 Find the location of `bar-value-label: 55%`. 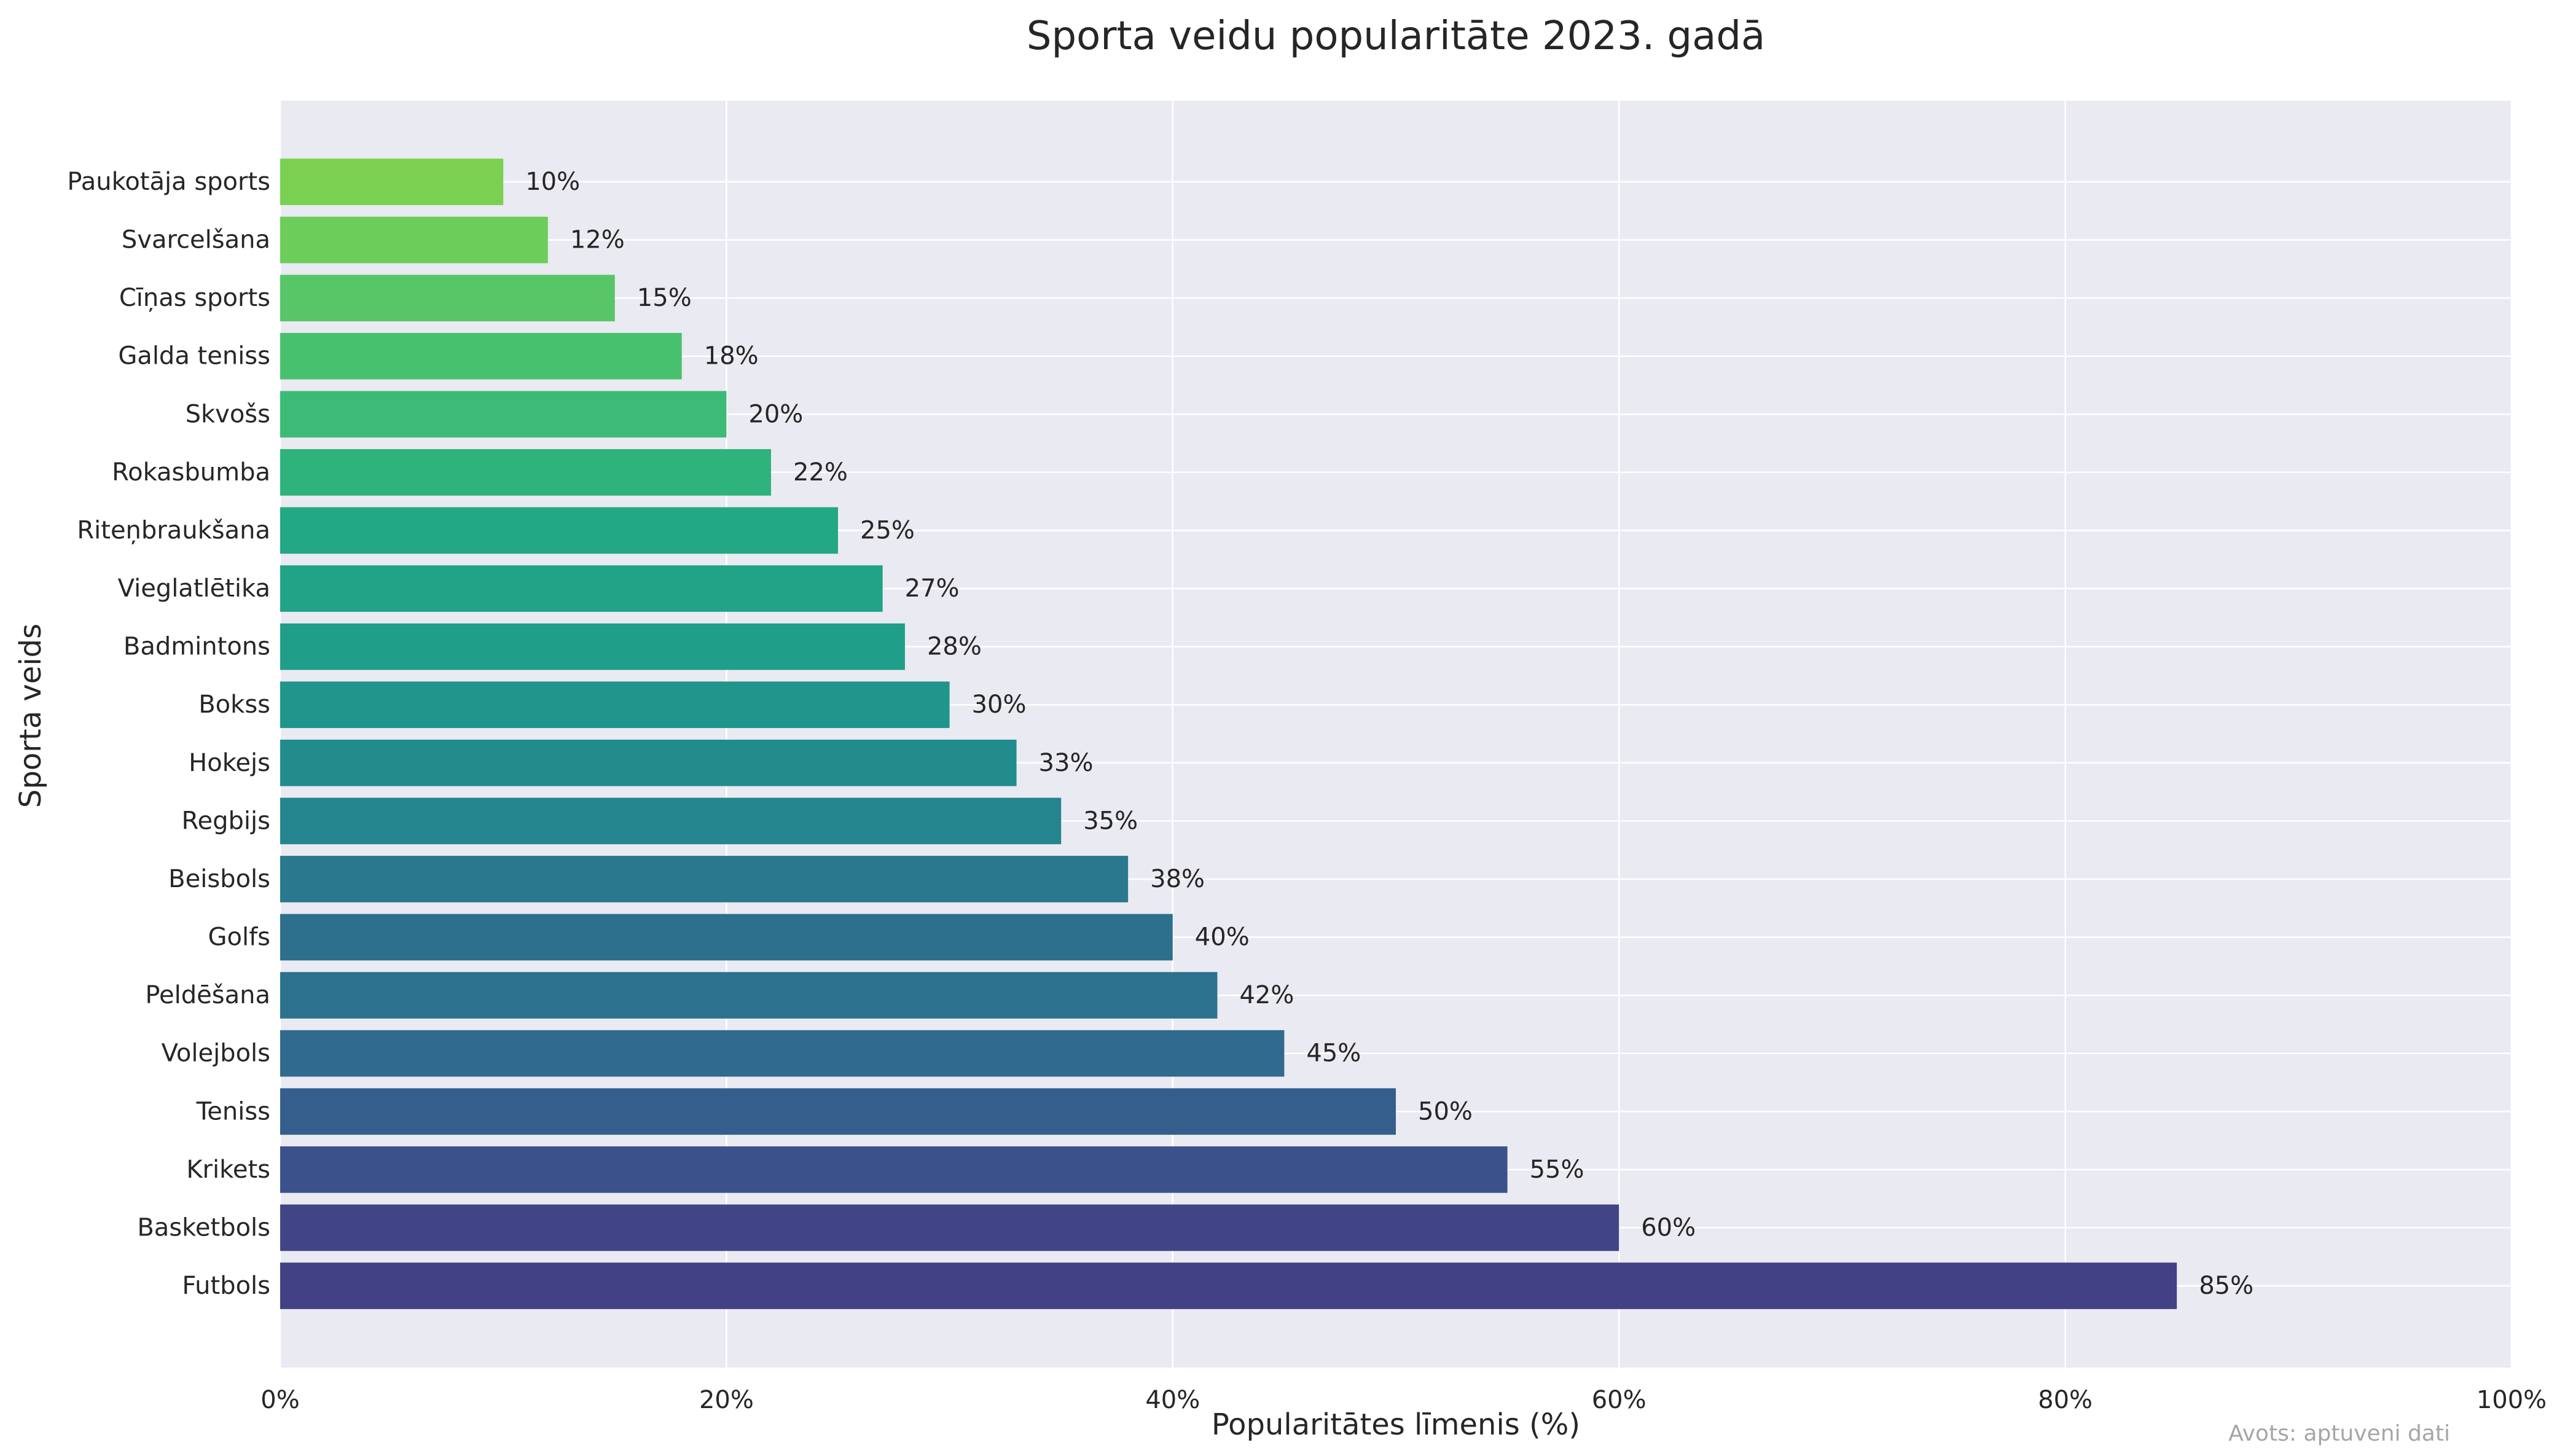

bar-value-label: 55% is located at coordinates (1557, 1170).